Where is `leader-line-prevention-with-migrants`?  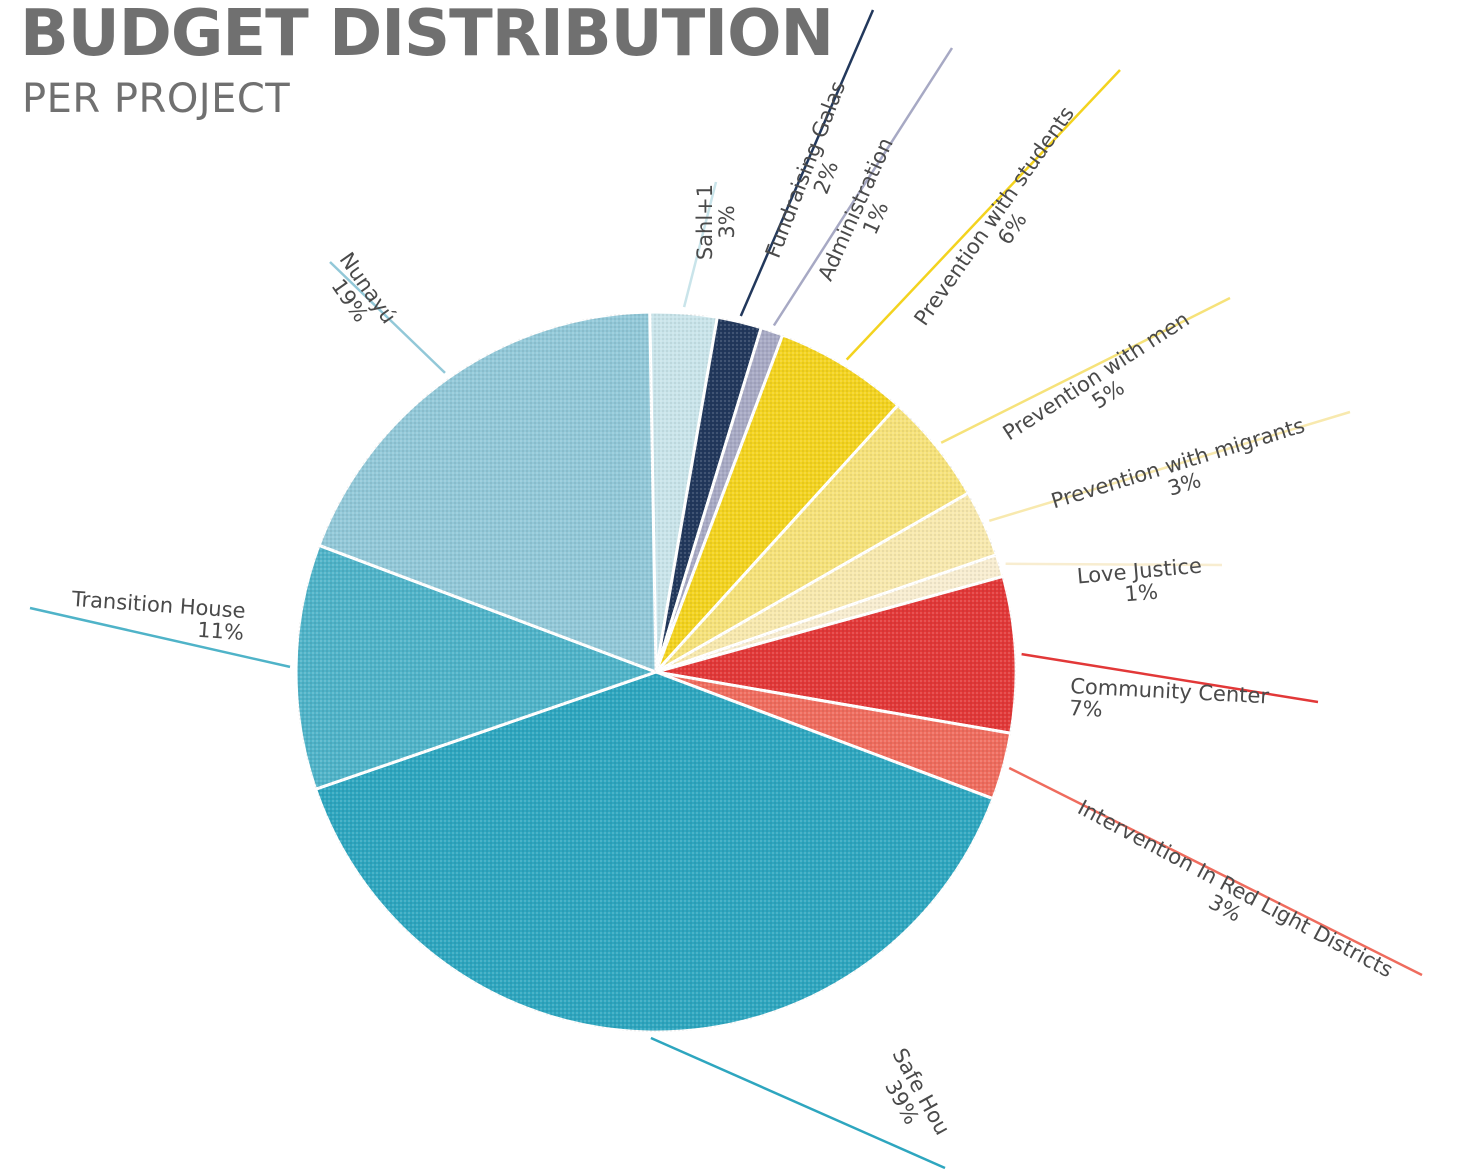 leader-line-prevention-with-migrants is located at coordinates (1169, 466).